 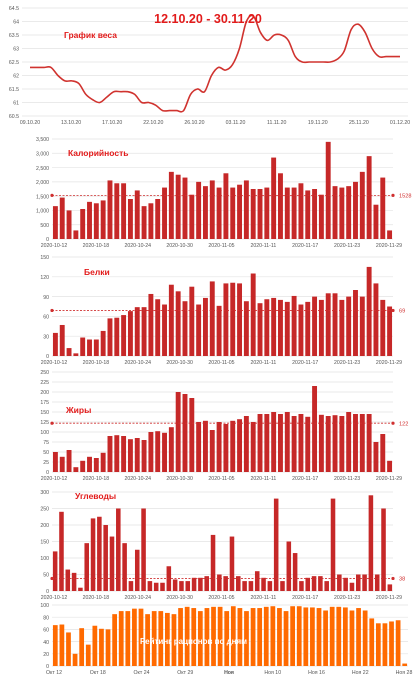 What do you see at coordinates (400, 123) in the screenshot?
I see `x-tick-label: 01.12.20` at bounding box center [400, 123].